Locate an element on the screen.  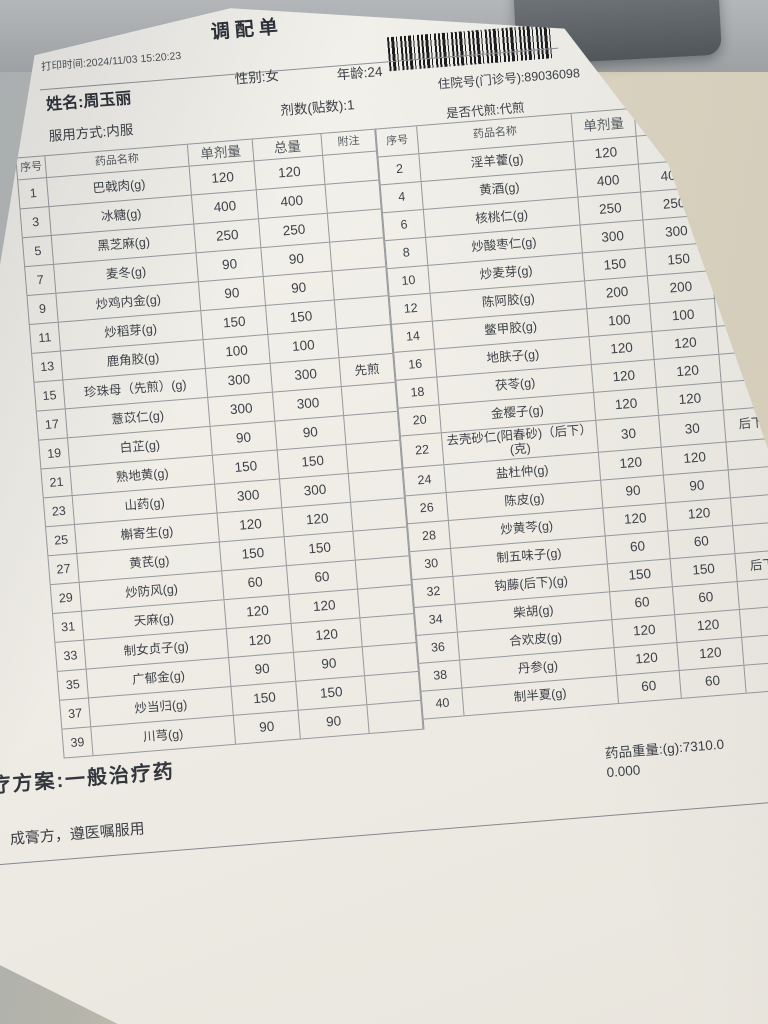
row-number: 14 is located at coordinates (413, 336).